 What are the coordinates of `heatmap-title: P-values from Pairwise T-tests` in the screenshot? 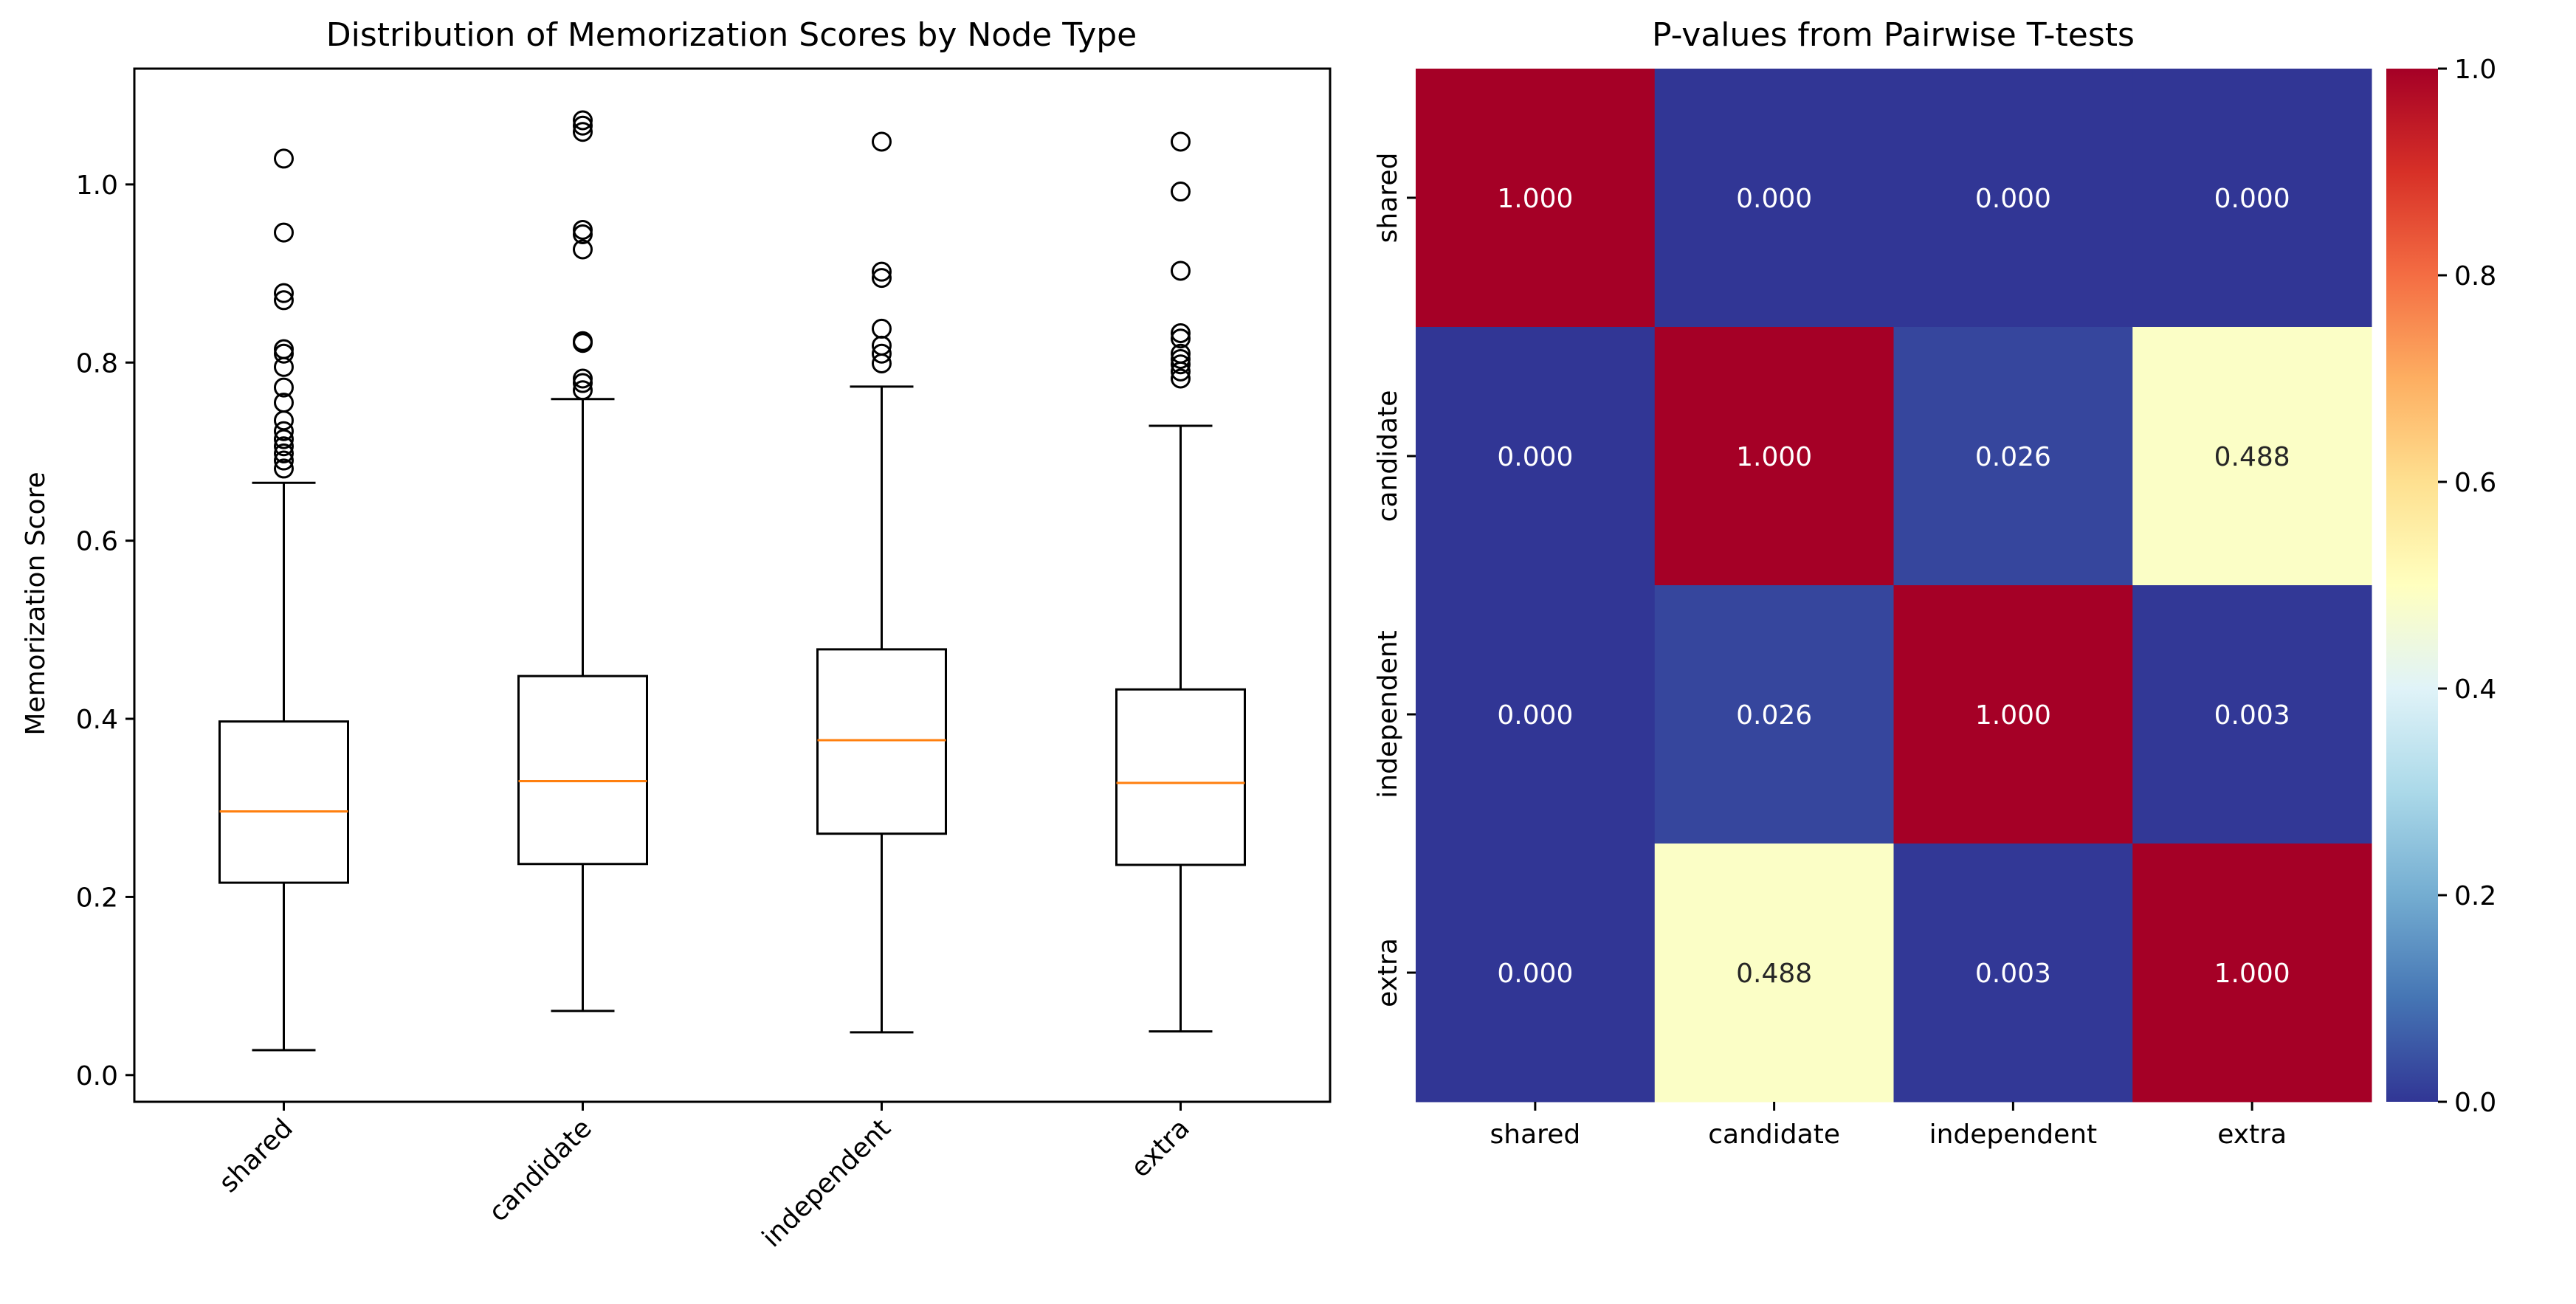 It's located at (1893, 35).